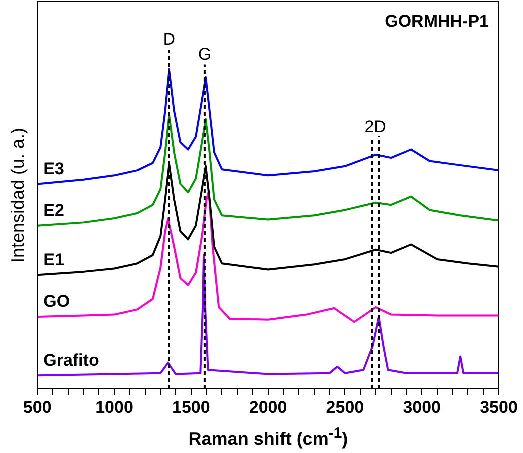 This screenshot has height=453, width=523. What do you see at coordinates (54, 168) in the screenshot?
I see `series-label: E3` at bounding box center [54, 168].